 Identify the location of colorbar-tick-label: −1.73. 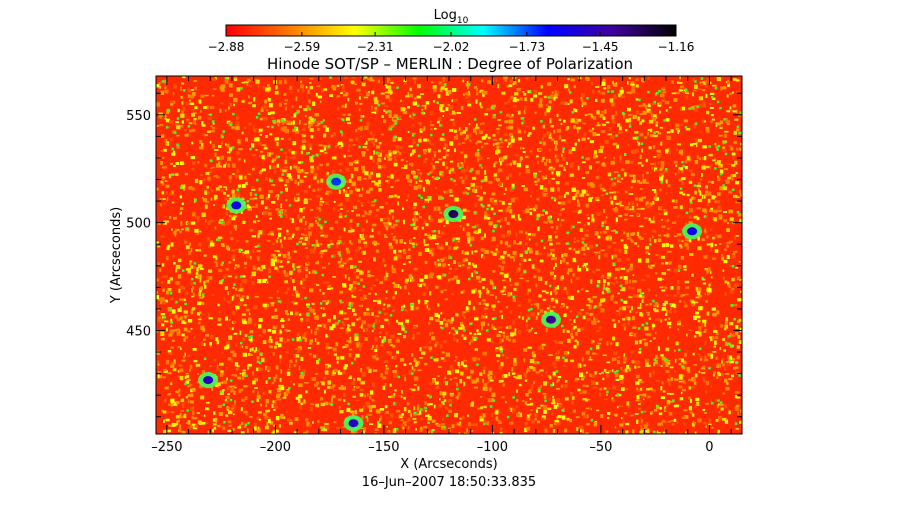
(526, 47).